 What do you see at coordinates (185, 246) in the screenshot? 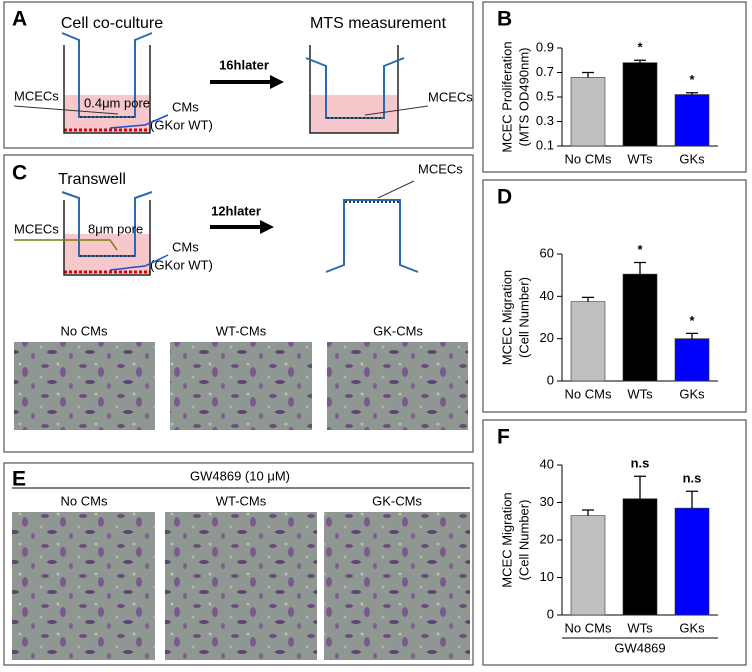
I see `label: CMs` at bounding box center [185, 246].